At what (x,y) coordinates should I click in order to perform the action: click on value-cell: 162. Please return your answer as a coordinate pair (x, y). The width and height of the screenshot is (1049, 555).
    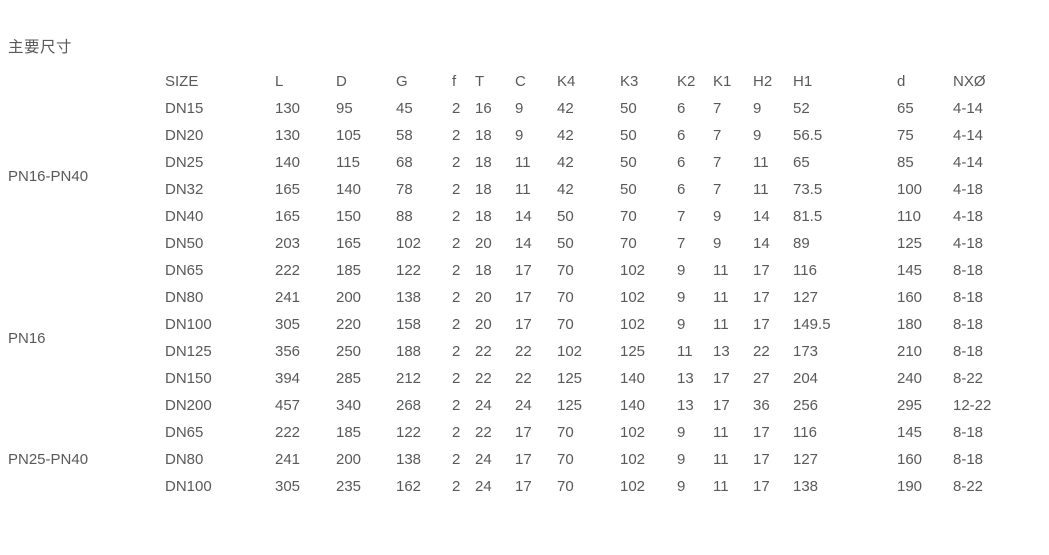
    Looking at the image, I should click on (409, 486).